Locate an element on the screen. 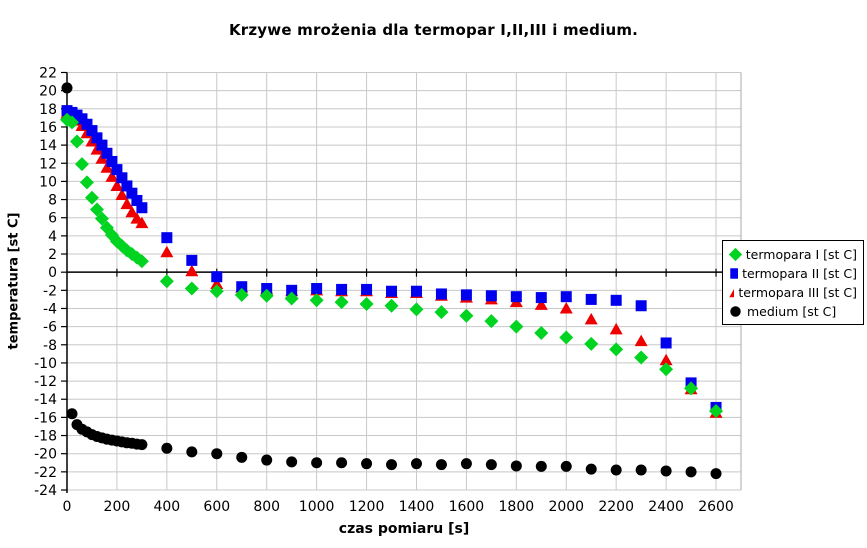 The image size is (867, 548). circle-icon is located at coordinates (735, 311).